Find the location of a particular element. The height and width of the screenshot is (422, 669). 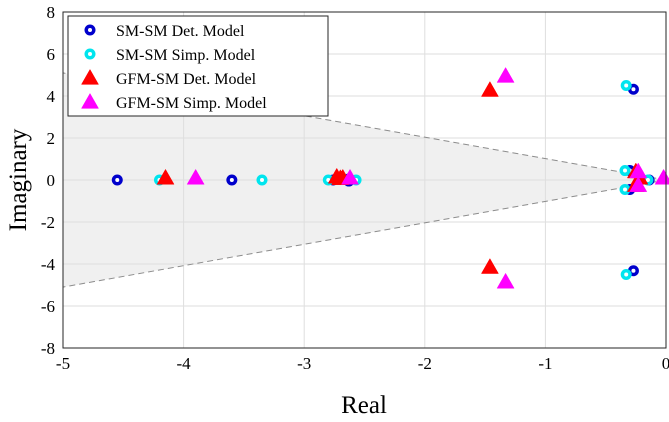

legend-entry: SM-SM Simp. Model is located at coordinates (186, 55).